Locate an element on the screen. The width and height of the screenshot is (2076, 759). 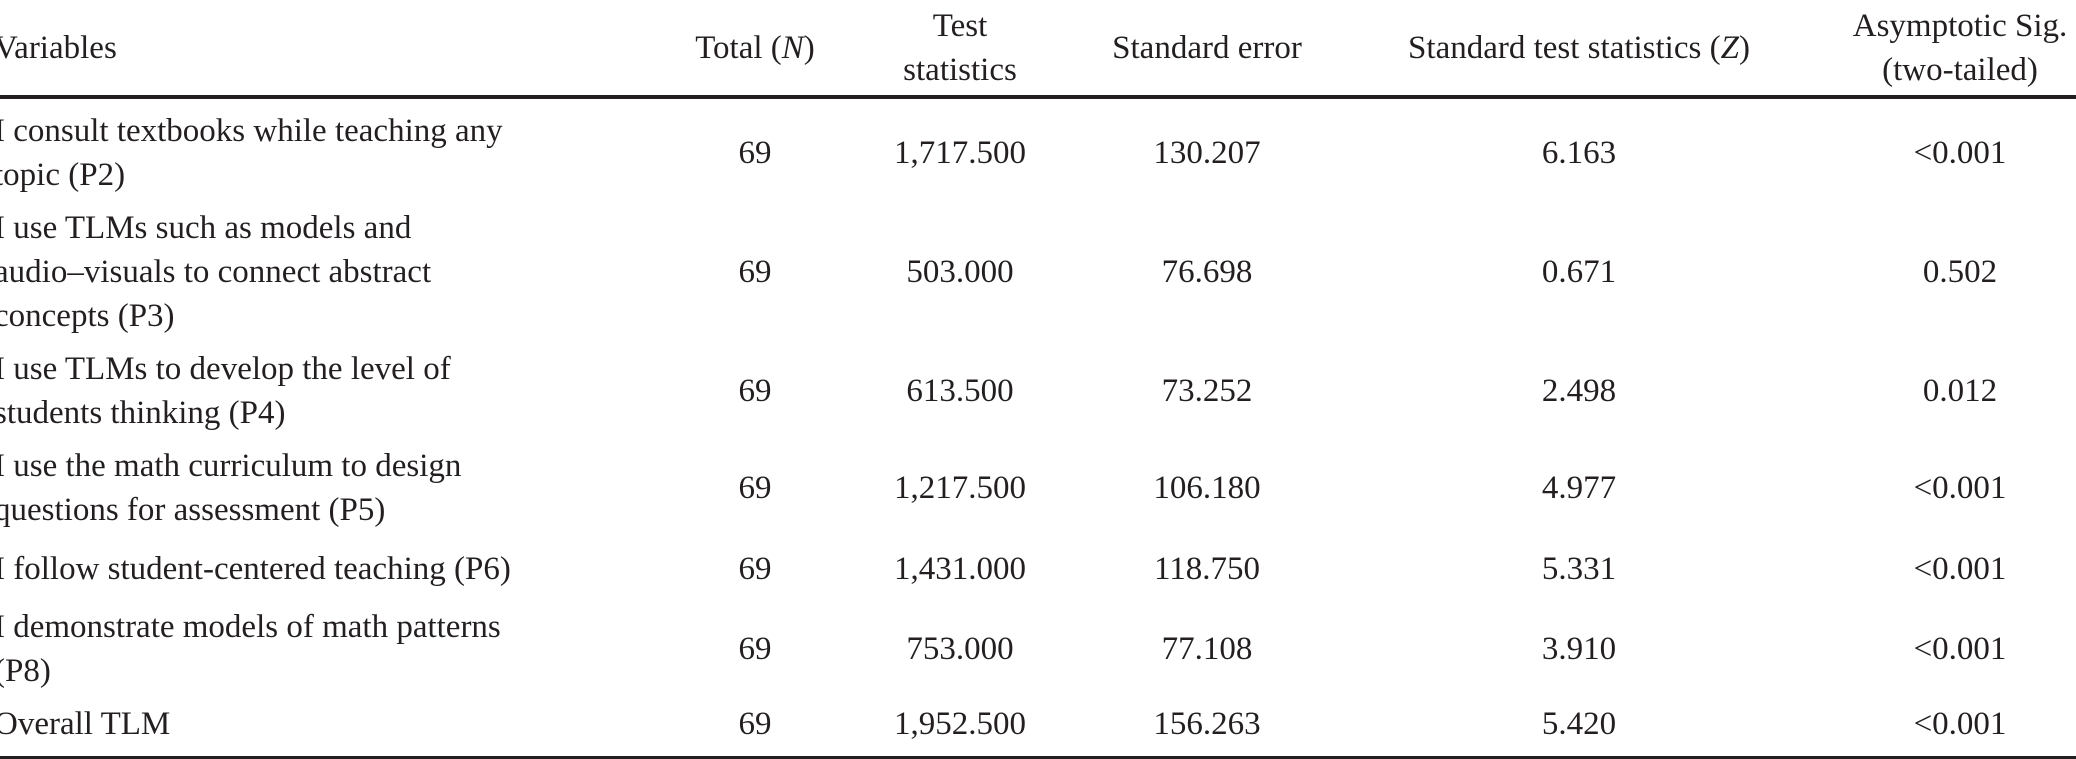
variable-line: I use TLMs to develop the level of is located at coordinates (225, 369).